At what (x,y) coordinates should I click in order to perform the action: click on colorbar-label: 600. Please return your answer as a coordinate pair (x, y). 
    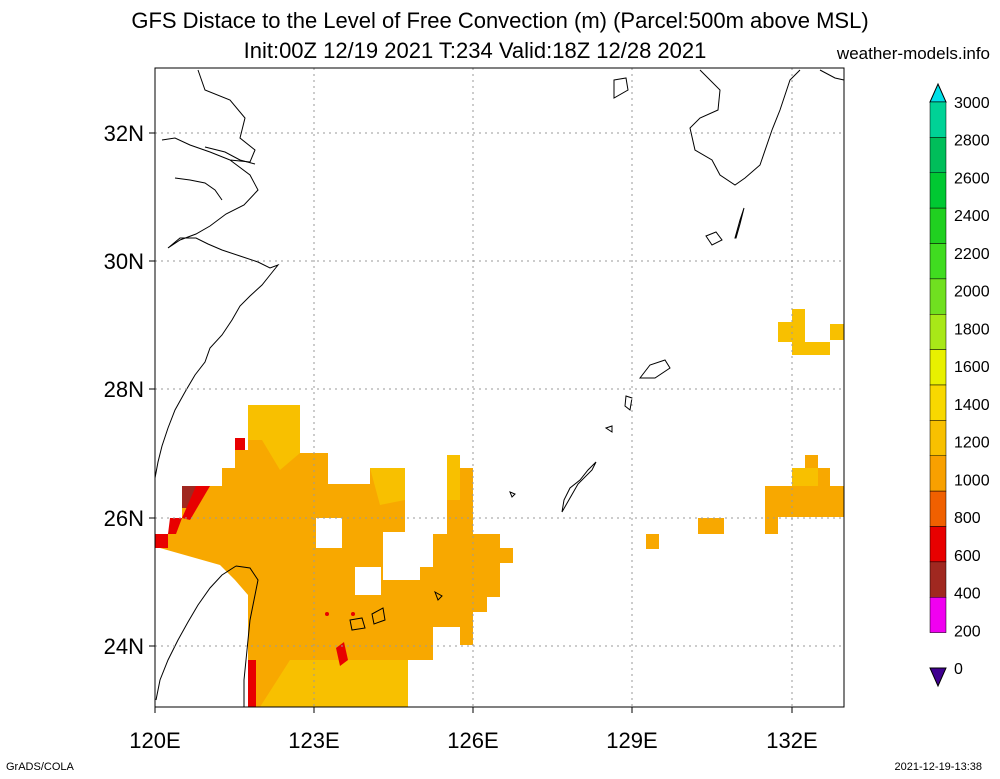
    Looking at the image, I should click on (967, 556).